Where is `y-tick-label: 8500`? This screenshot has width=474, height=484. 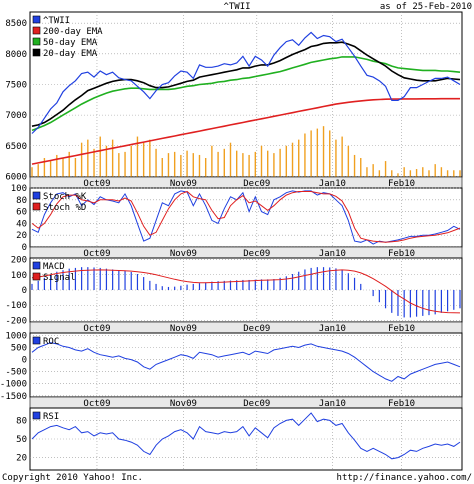
y-tick-label: 8500 is located at coordinates (16, 24).